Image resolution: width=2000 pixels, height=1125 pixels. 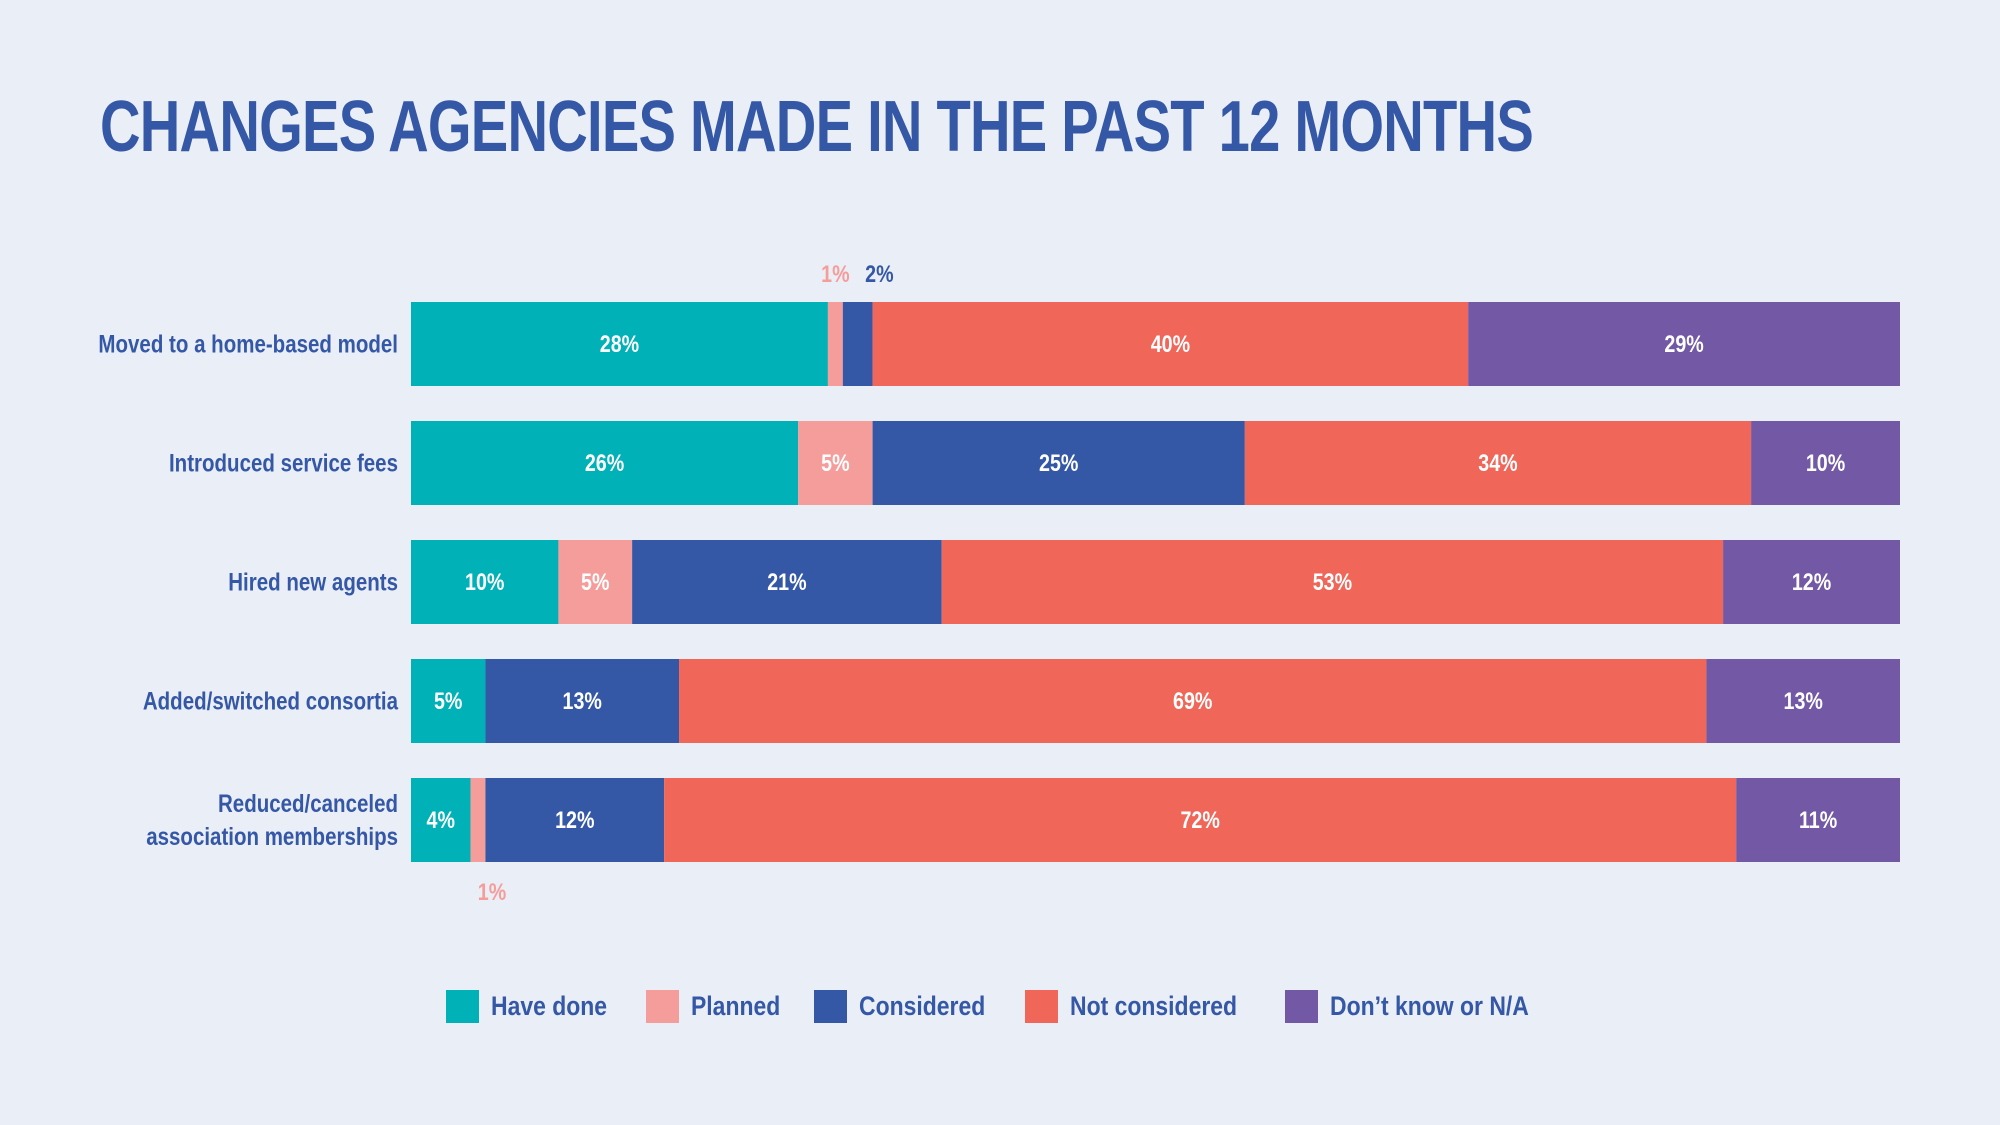 I want to click on data-label: 53%, so click(x=1332, y=581).